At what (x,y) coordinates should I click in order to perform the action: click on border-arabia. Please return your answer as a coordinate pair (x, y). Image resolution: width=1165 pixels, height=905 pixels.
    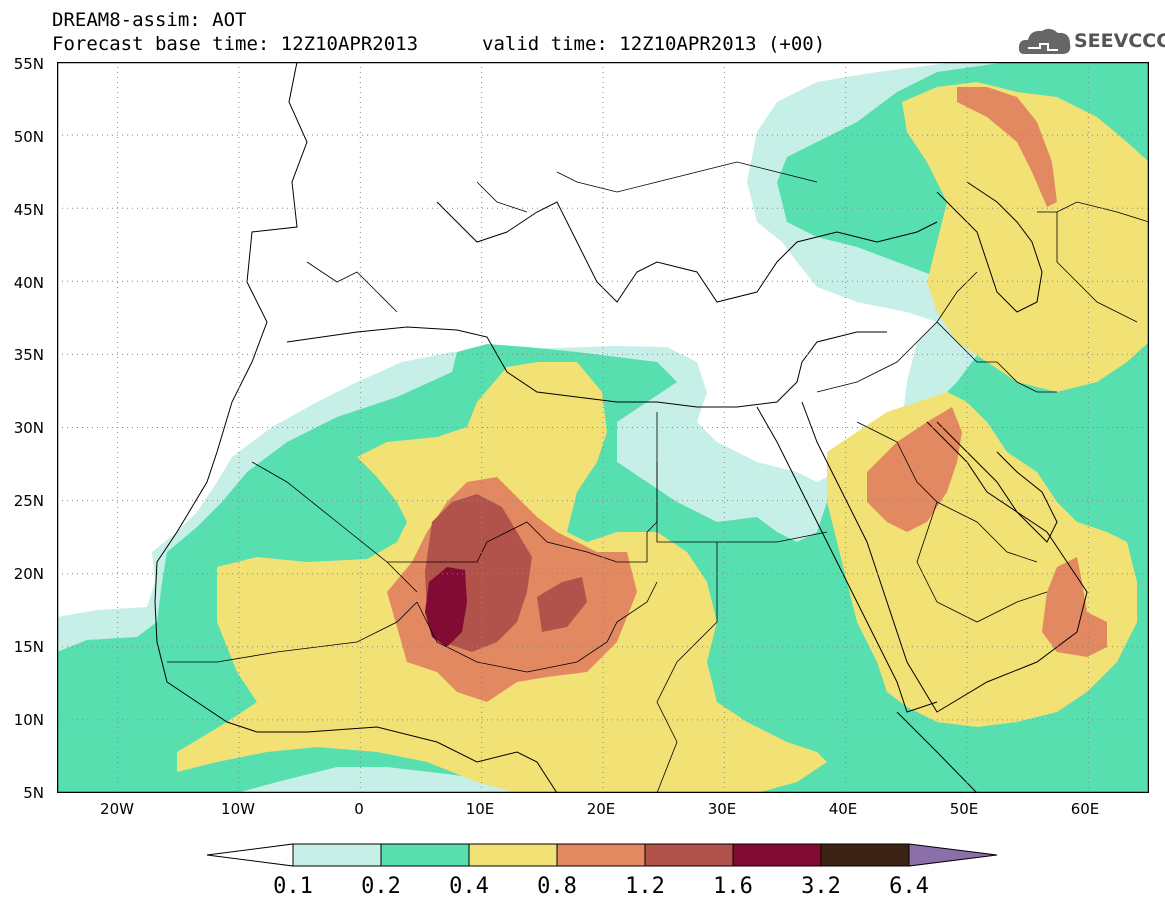
    Looking at the image, I should click on (952, 522).